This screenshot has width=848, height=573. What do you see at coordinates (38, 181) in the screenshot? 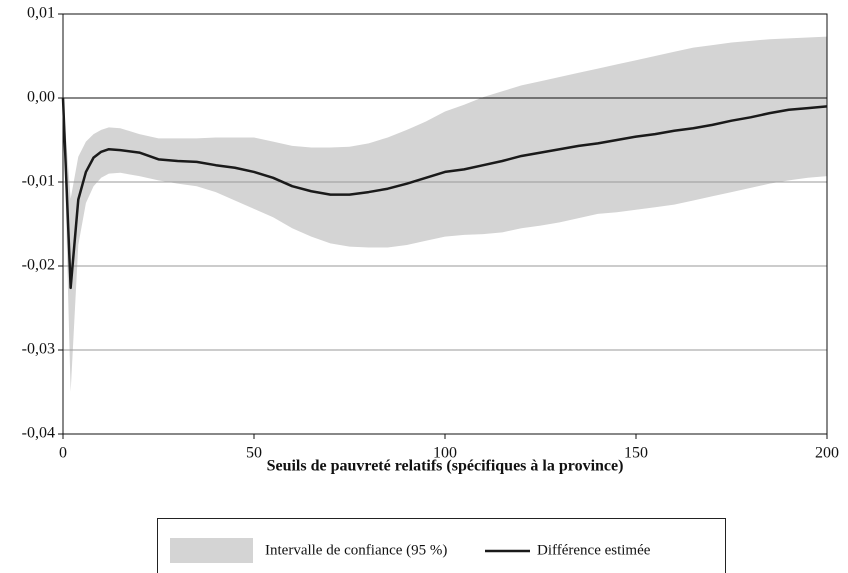
I see `y-tick-label: -0,01` at bounding box center [38, 181].